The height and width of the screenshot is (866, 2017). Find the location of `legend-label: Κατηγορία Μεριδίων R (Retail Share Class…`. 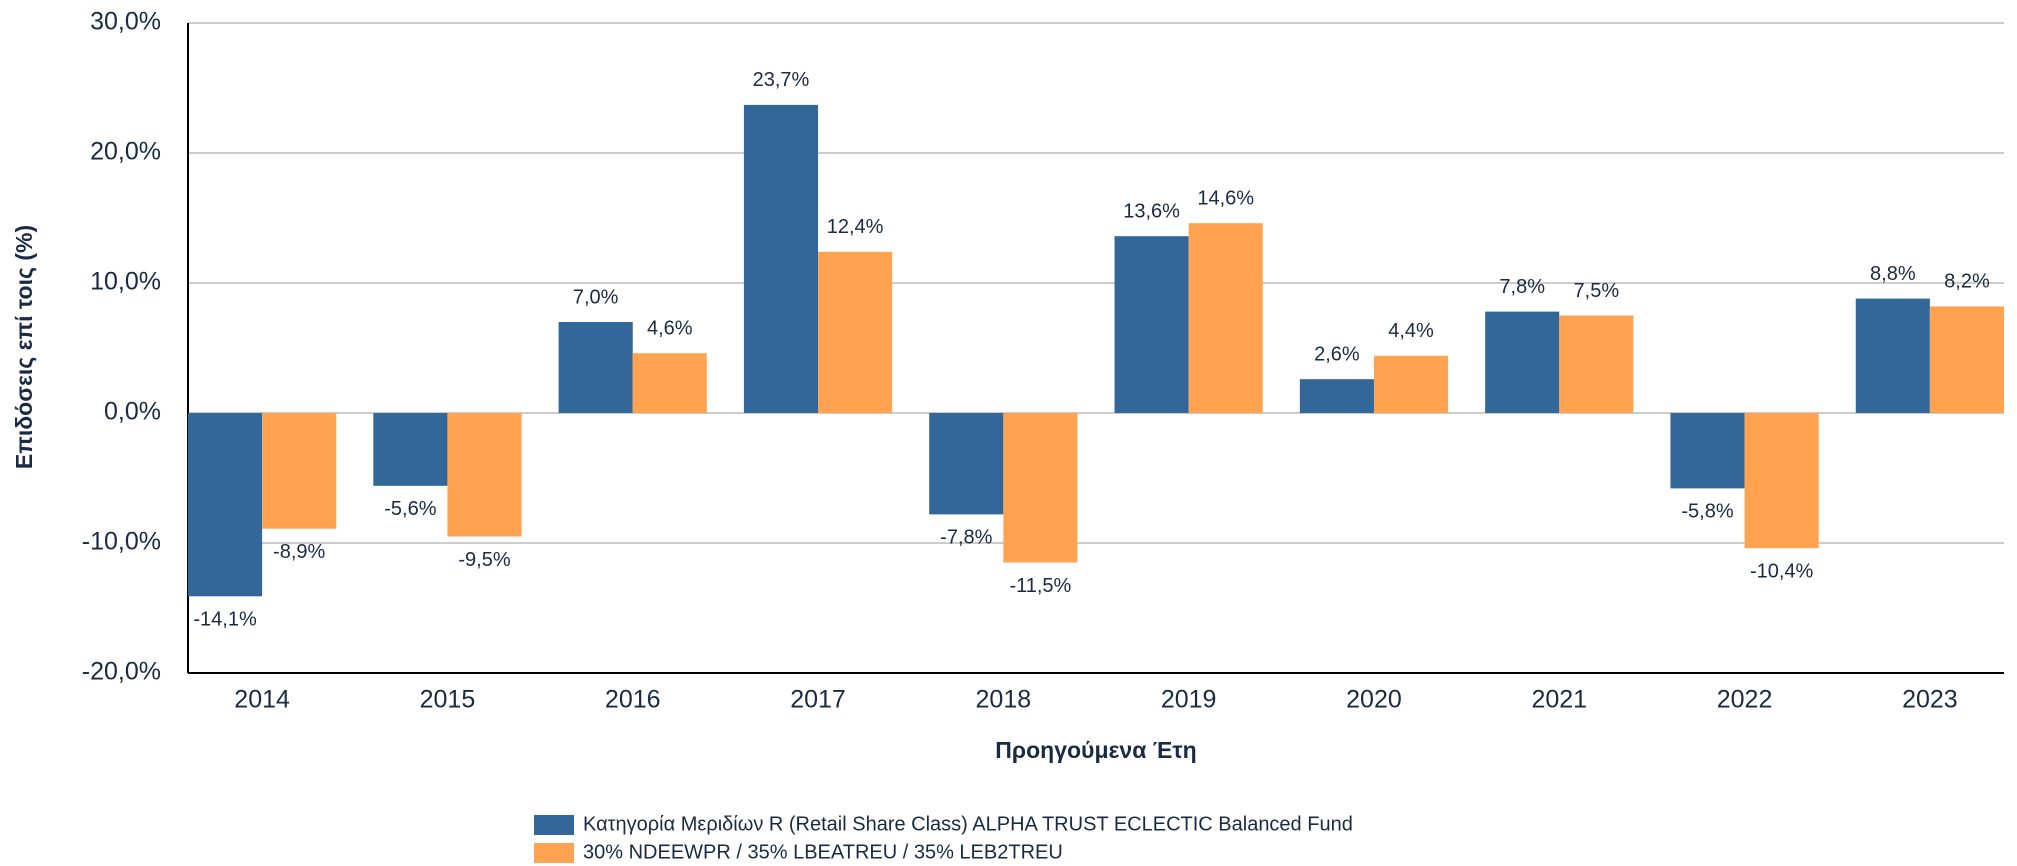

legend-label: Κατηγορία Μεριδίων R (Retail Share Class… is located at coordinates (968, 824).